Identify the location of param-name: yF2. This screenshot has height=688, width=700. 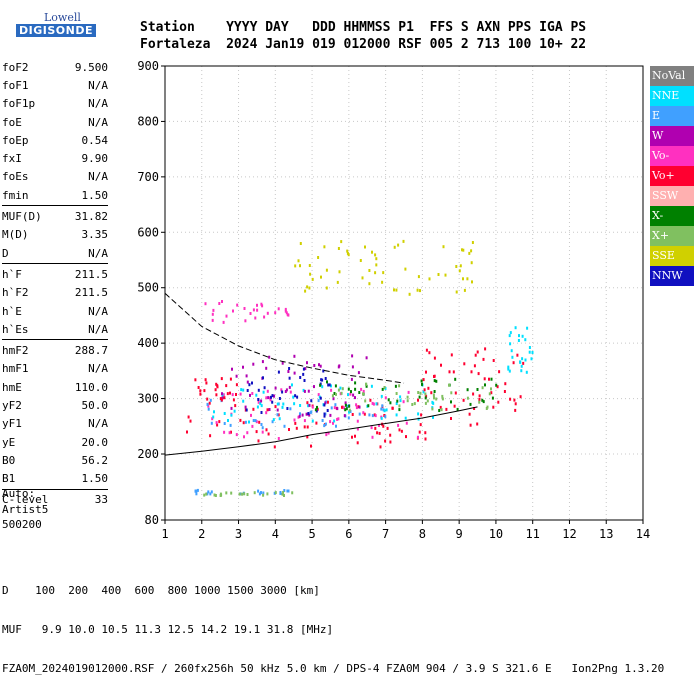
(12, 405).